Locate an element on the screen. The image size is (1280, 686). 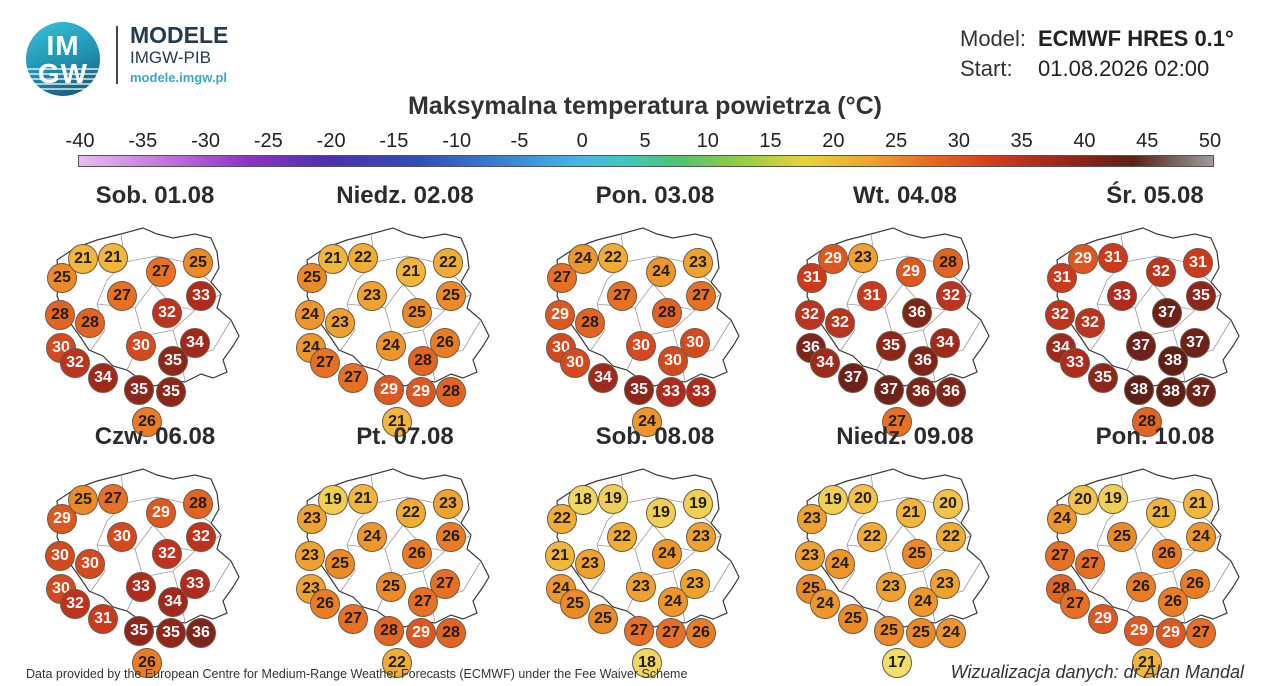
scale-tick-label: -40 is located at coordinates (80, 141).